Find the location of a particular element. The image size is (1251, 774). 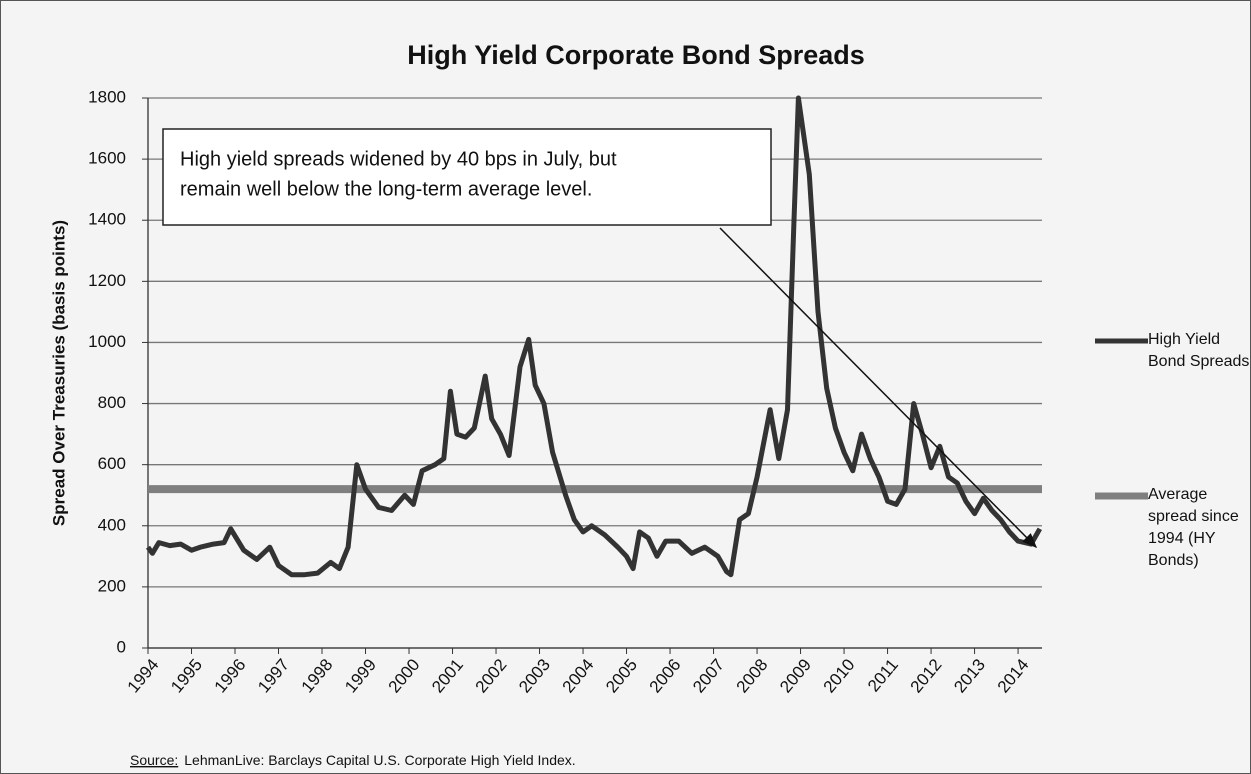

y-tick-label: 0 is located at coordinates (121, 646).